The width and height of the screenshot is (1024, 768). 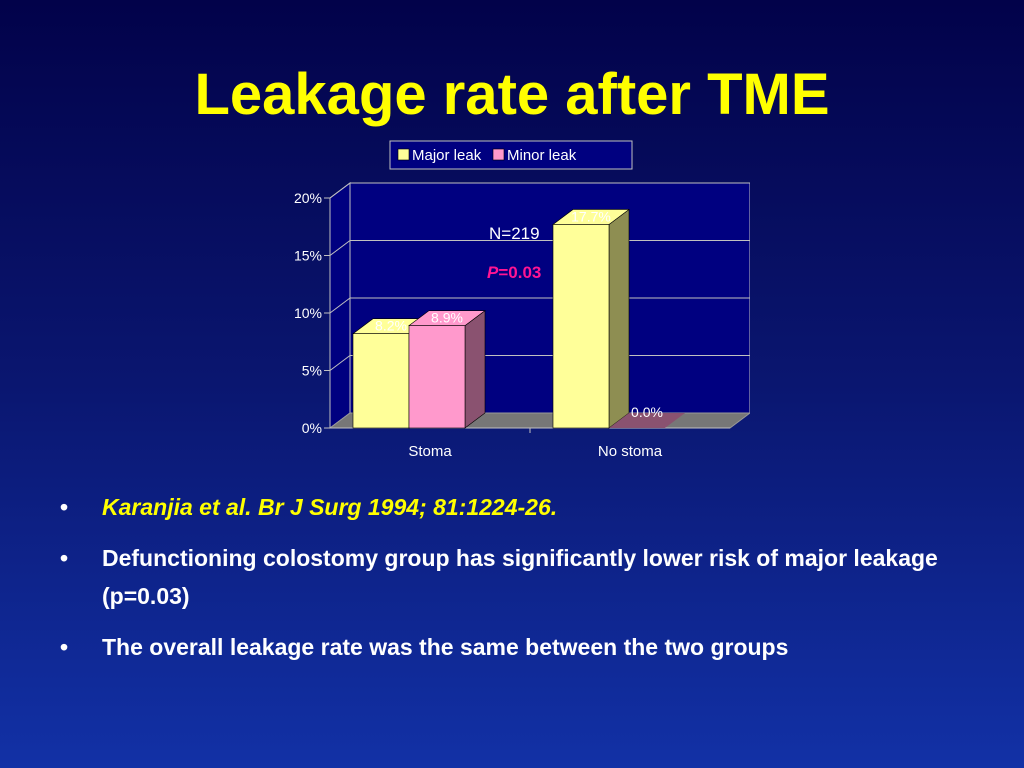 What do you see at coordinates (312, 371) in the screenshot?
I see `y-axis-tick-label: 5%` at bounding box center [312, 371].